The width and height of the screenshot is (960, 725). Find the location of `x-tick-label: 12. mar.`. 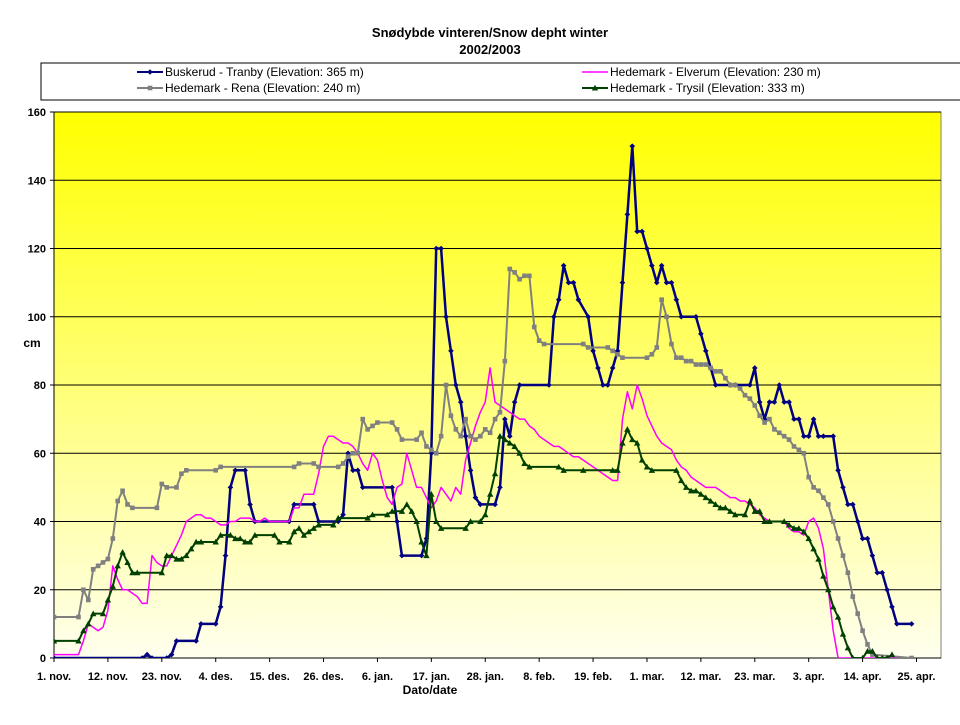

x-tick-label: 12. mar. is located at coordinates (700, 677).